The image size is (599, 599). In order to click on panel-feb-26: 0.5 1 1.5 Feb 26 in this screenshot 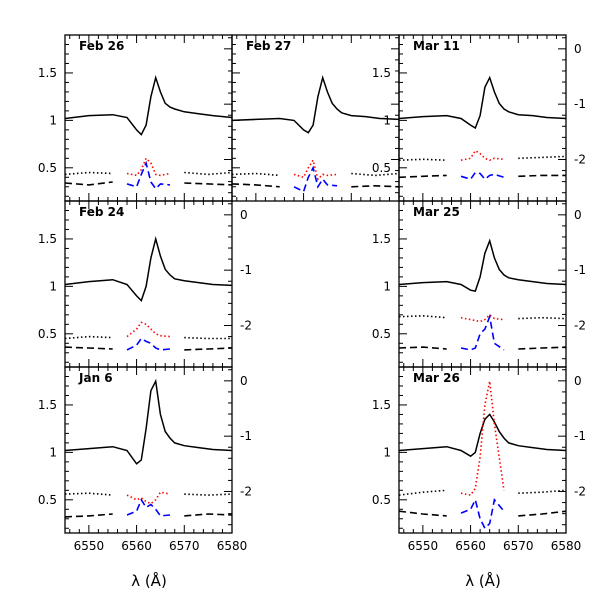, I will do `click(135, 118)`.